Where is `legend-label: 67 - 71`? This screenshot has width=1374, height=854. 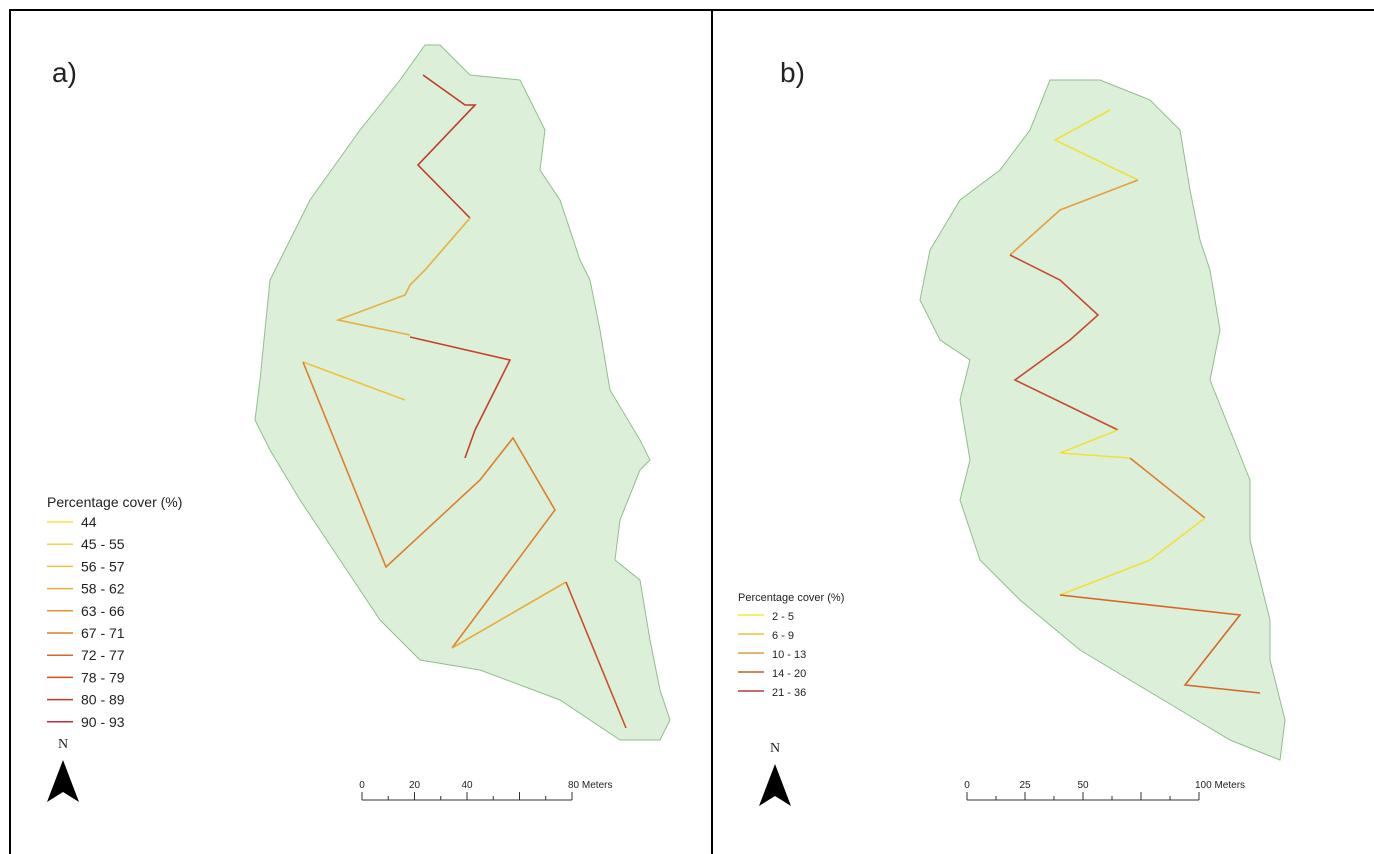 legend-label: 67 - 71 is located at coordinates (103, 633).